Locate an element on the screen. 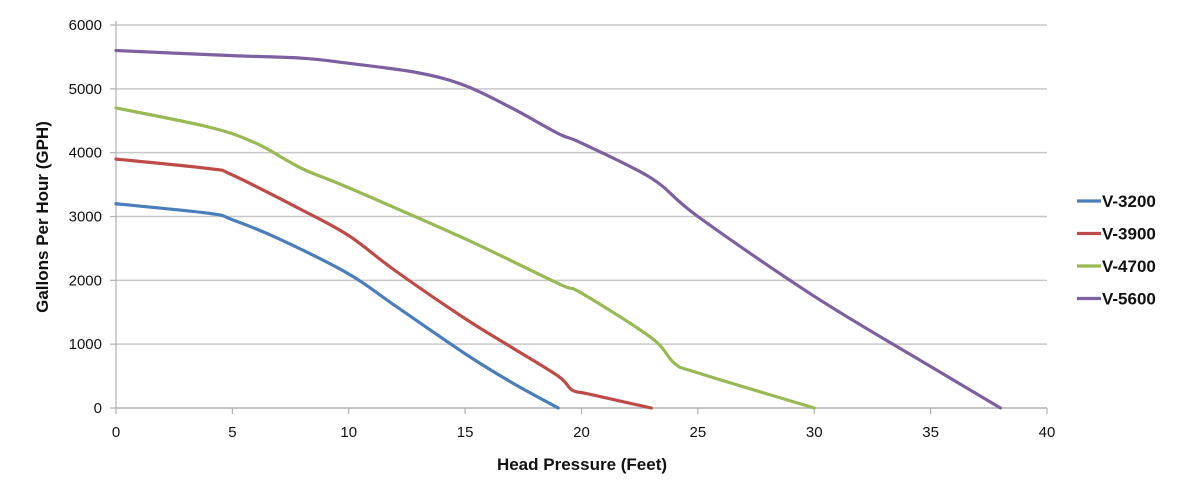  x-tick-labels: 0 5 10 15 20 25 30 35 40 is located at coordinates (584, 432).